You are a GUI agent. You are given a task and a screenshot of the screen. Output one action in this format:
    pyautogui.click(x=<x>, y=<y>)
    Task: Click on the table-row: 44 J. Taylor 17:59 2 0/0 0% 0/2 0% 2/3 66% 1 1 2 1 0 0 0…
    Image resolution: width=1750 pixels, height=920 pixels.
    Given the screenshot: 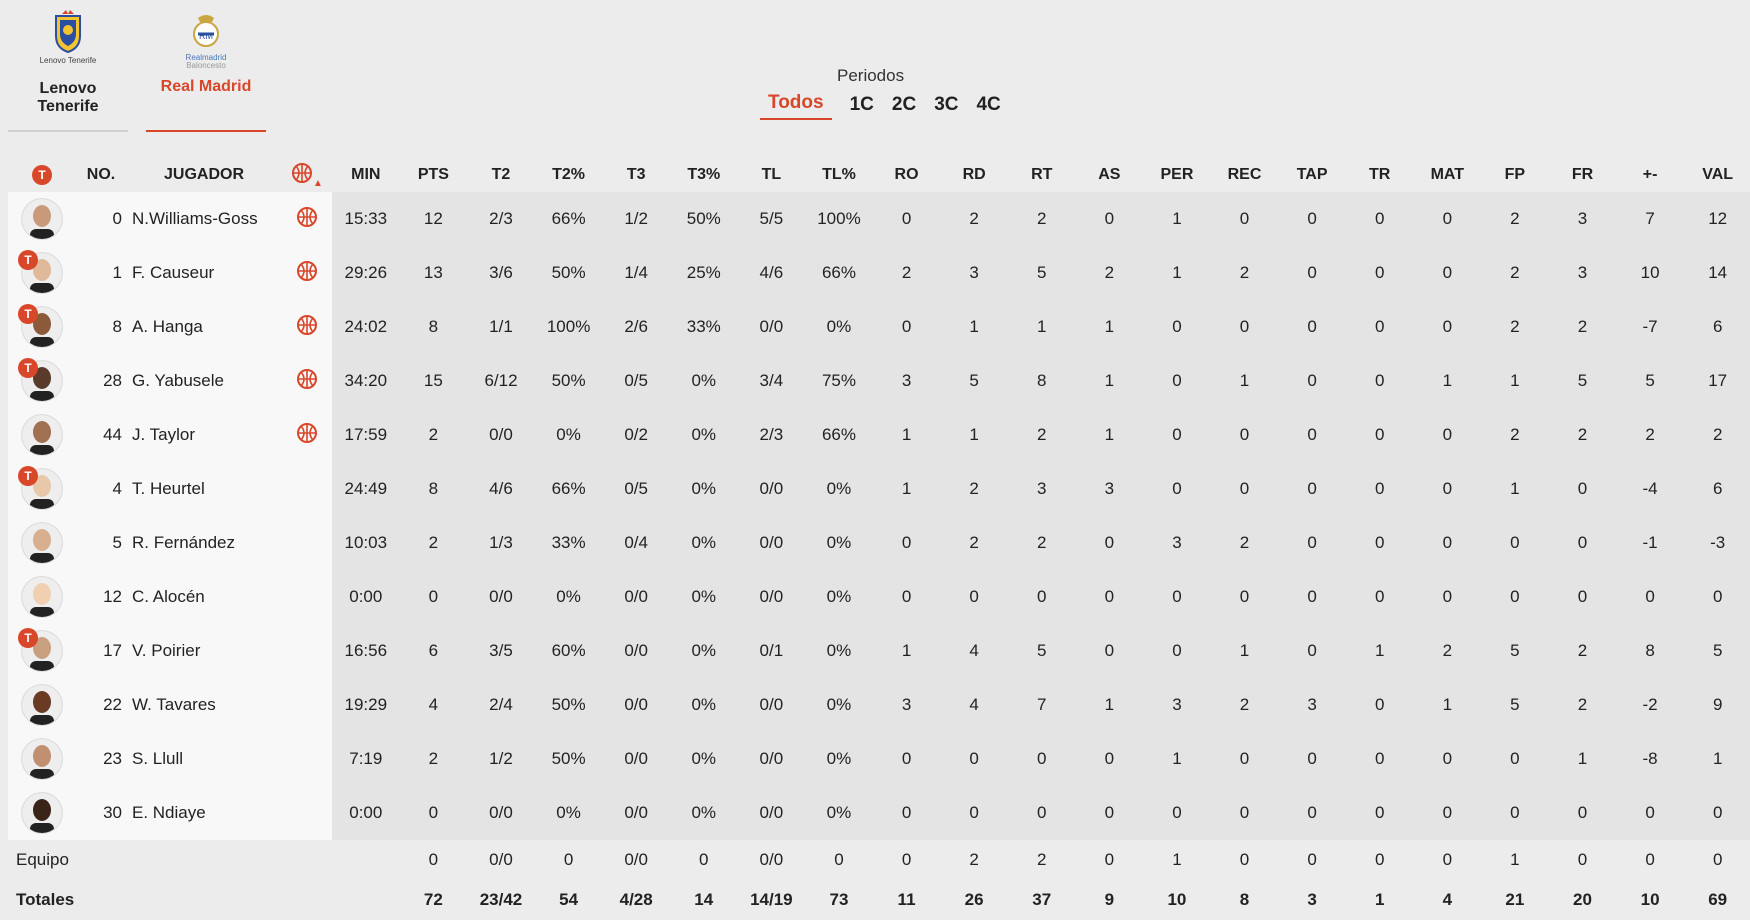 What is the action you would take?
    pyautogui.click(x=879, y=435)
    